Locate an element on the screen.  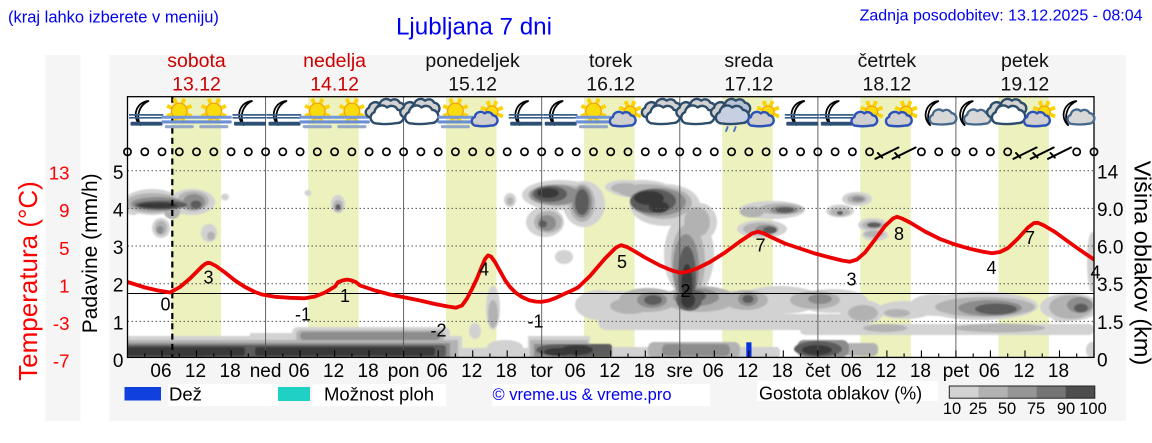
svg-text: 14.12 is located at coordinates (334, 85).